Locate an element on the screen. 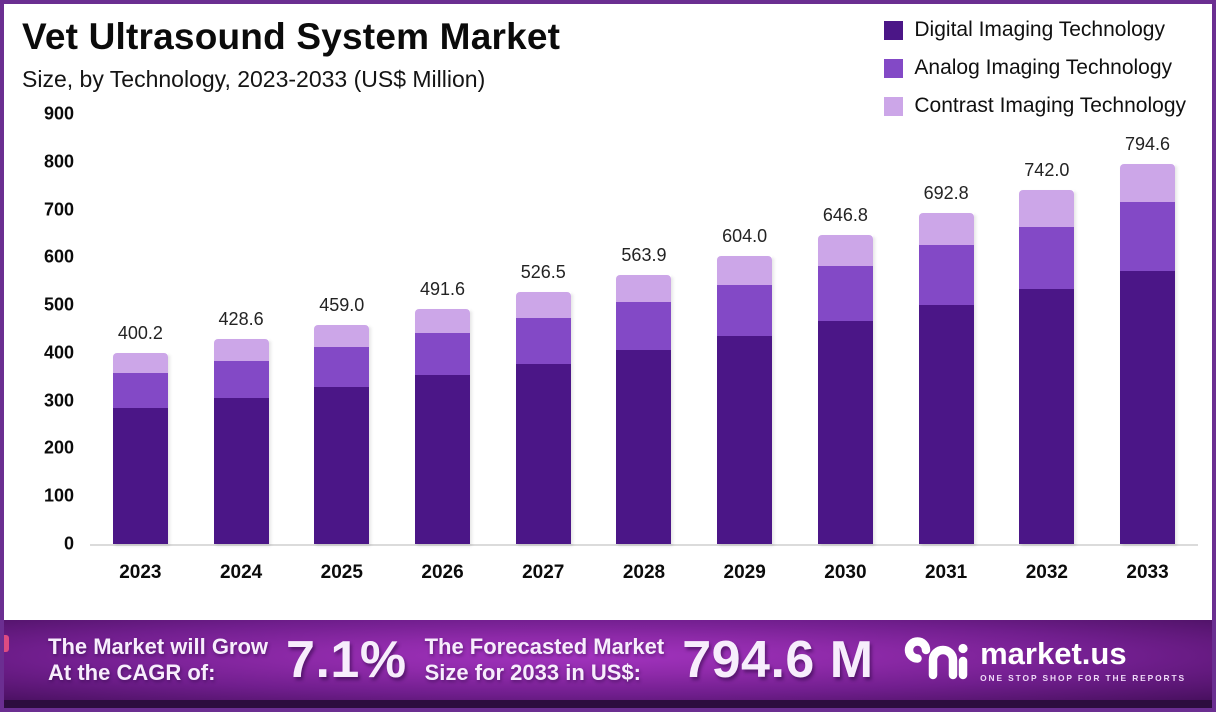 Image resolution: width=1216 pixels, height=712 pixels. bar-2032 is located at coordinates (1047, 366).